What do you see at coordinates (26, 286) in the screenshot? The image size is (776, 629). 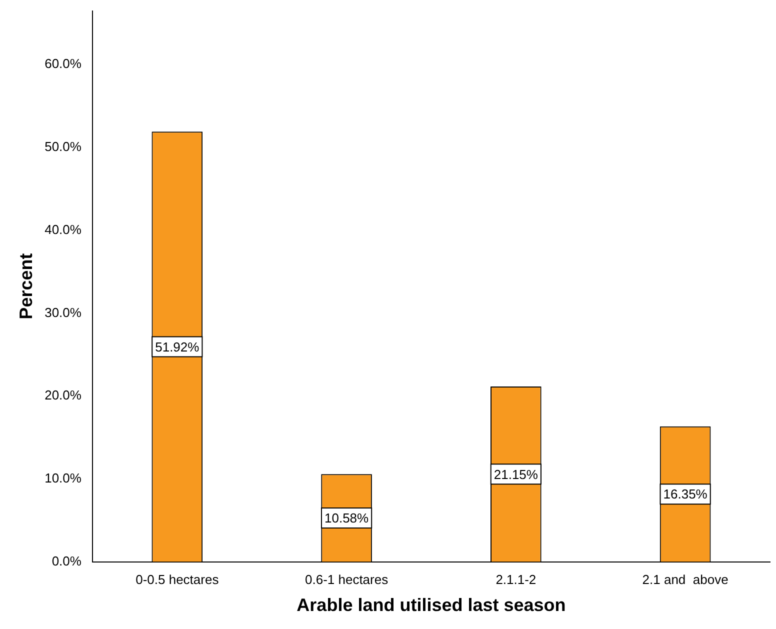 I see `y-axis-title: Percent` at bounding box center [26, 286].